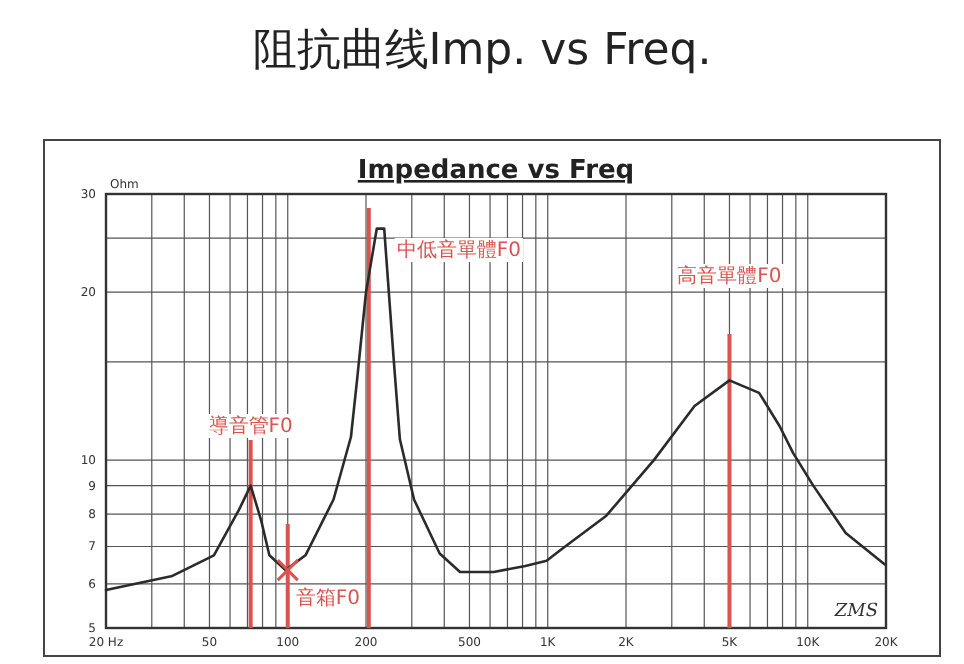 This screenshot has height=664, width=964. I want to click on ref-line-label: 高音單體F0, so click(729, 276).